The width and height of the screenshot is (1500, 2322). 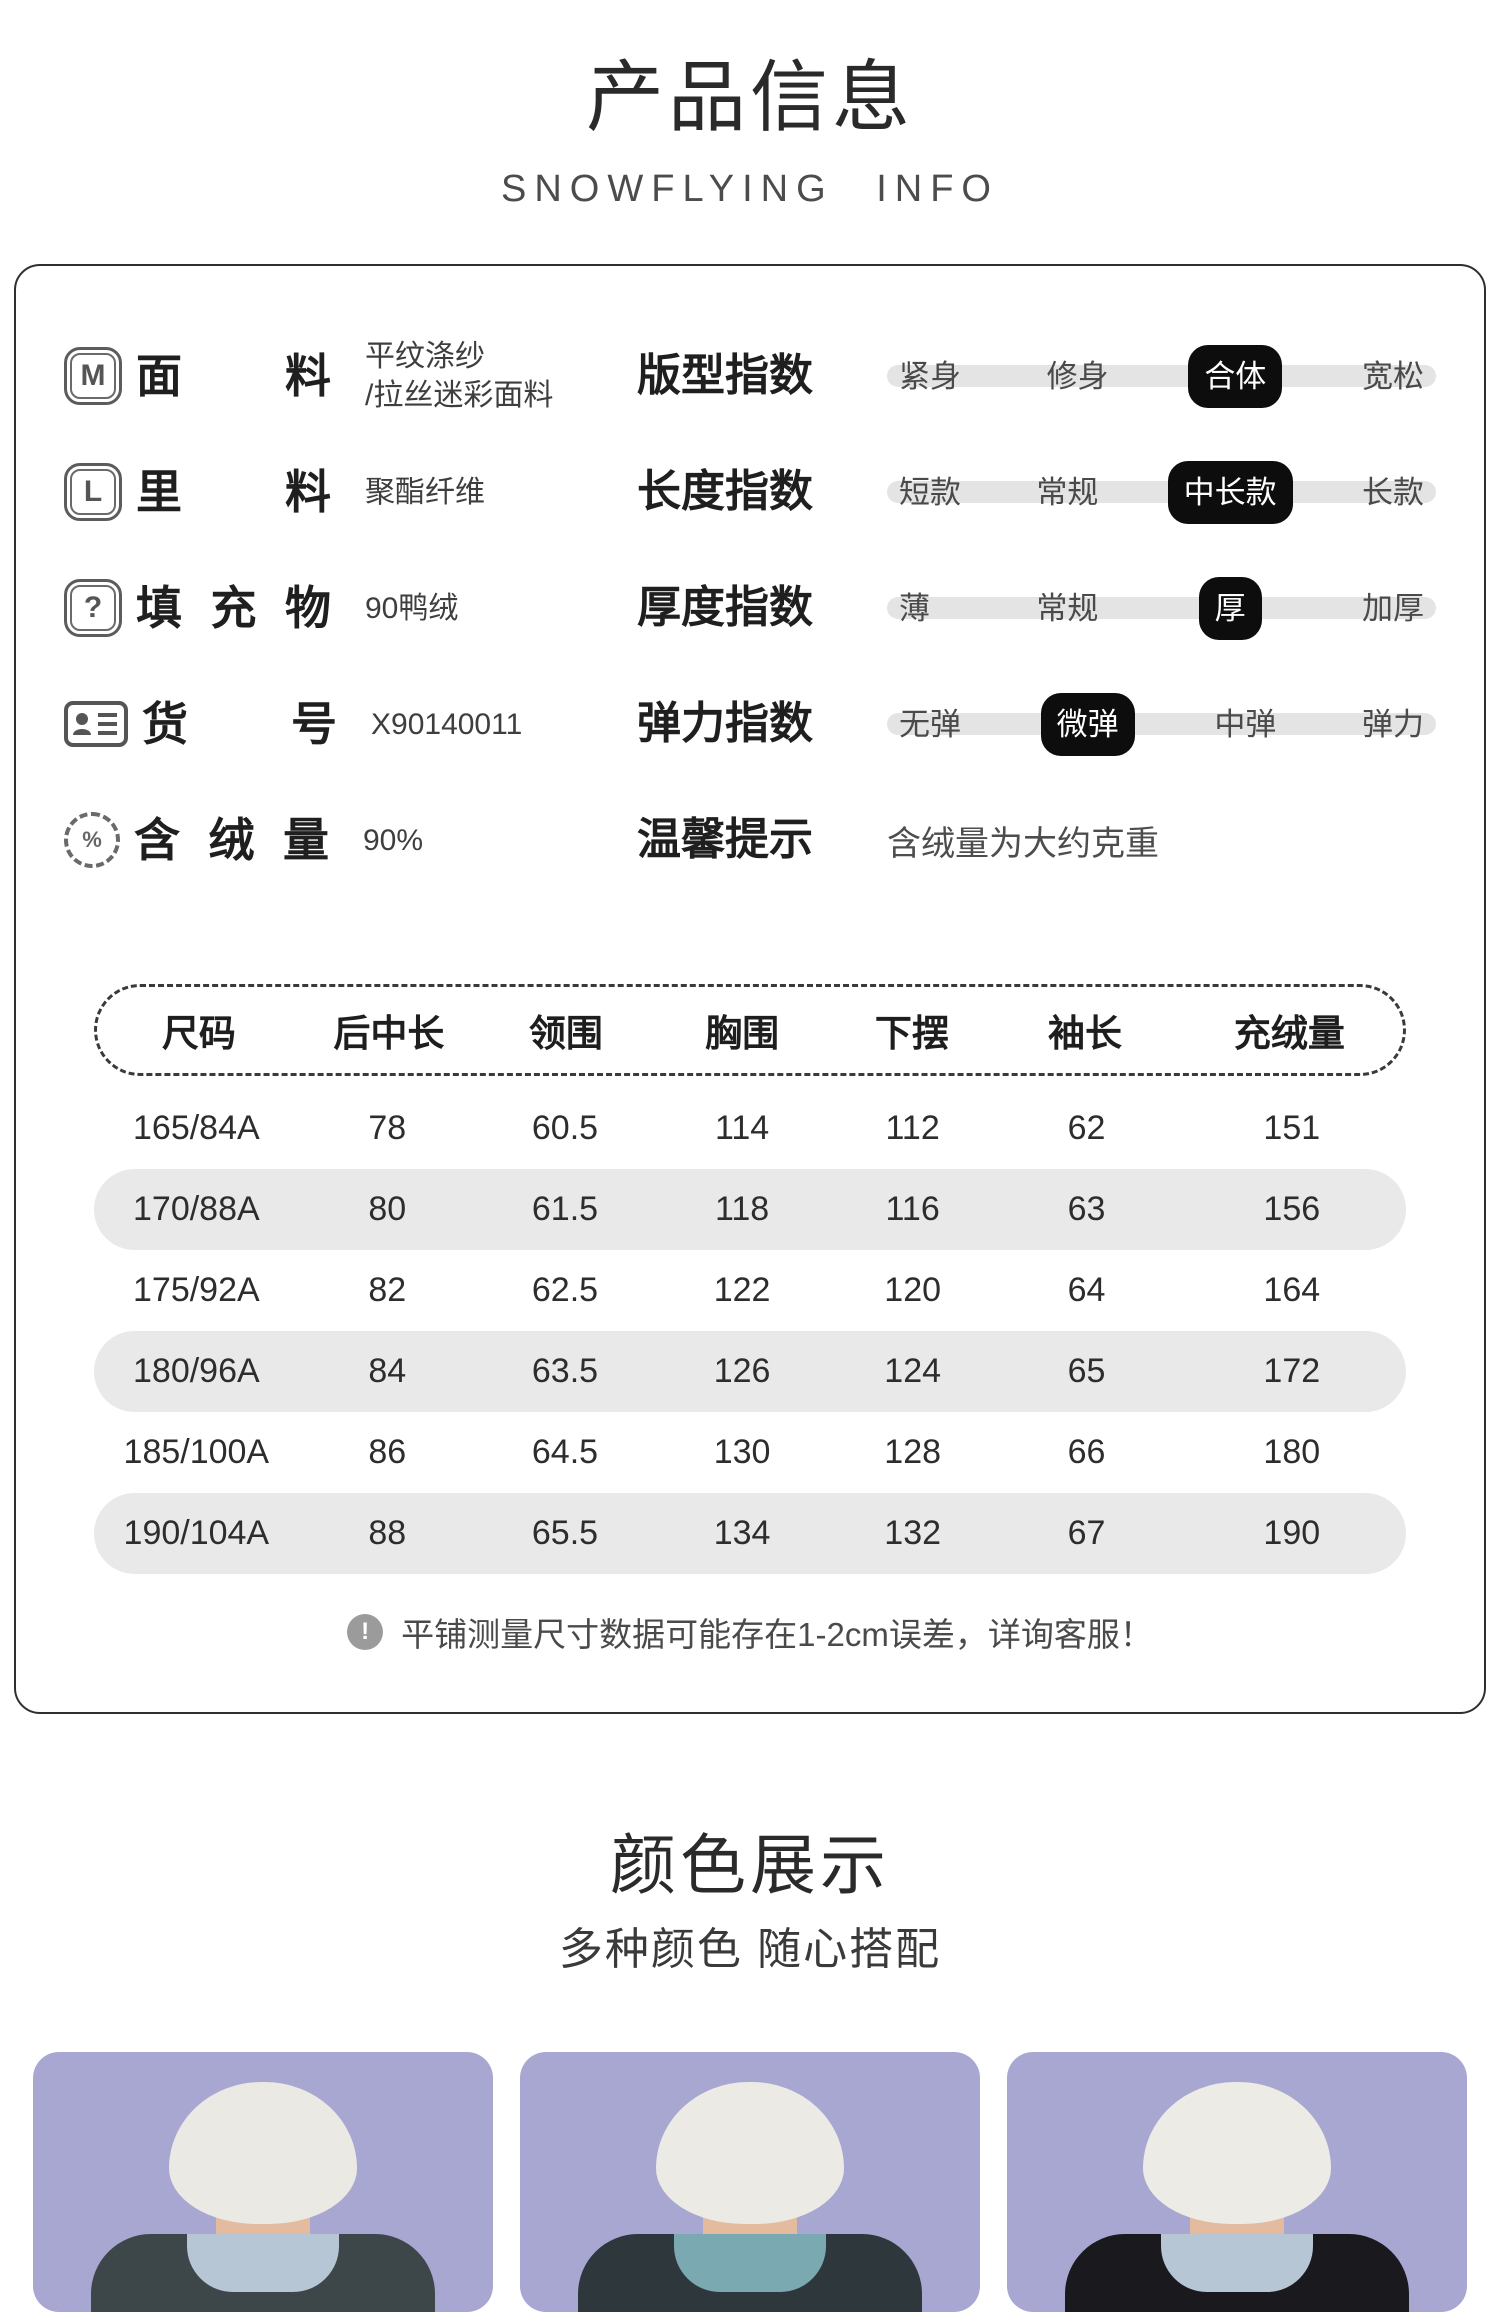 What do you see at coordinates (565, 1209) in the screenshot?
I see `size-table-cell: 61.5` at bounding box center [565, 1209].